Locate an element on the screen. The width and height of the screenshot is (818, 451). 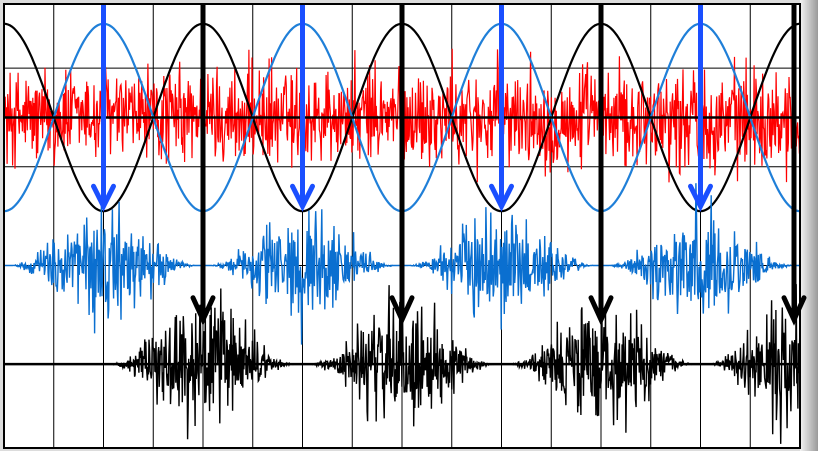
blue-arrow-1-head is located at coordinates (302, 197).